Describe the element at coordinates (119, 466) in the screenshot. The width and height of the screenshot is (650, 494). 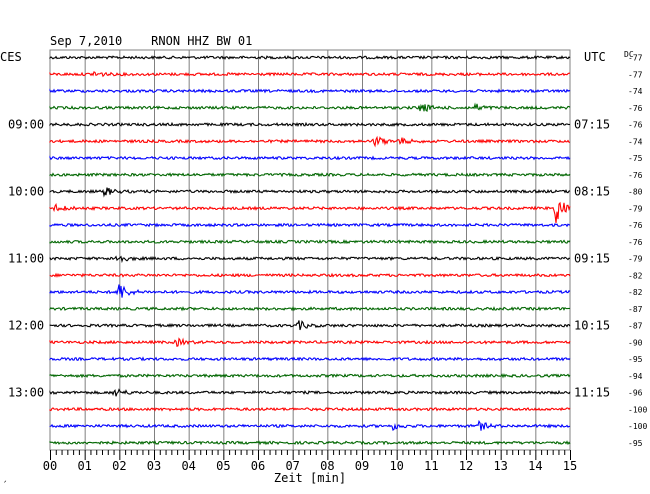
I see `x-tick-label: 02` at that location.